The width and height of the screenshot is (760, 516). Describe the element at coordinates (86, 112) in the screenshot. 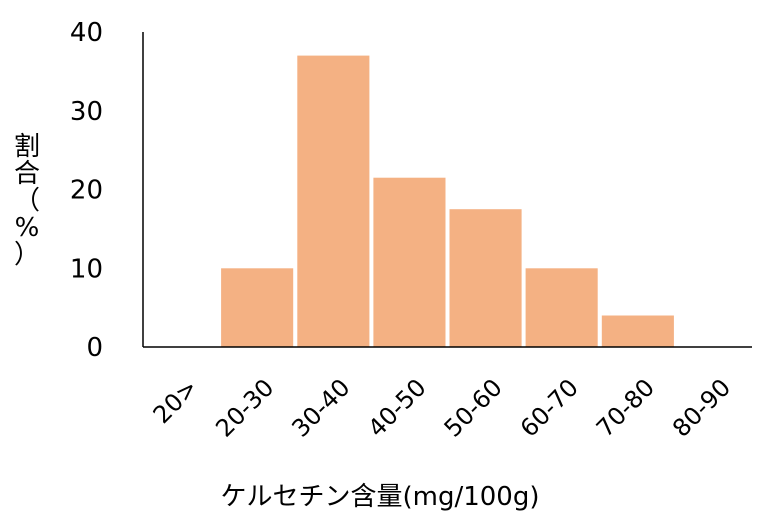

I see `y-tick-label: 30` at that location.